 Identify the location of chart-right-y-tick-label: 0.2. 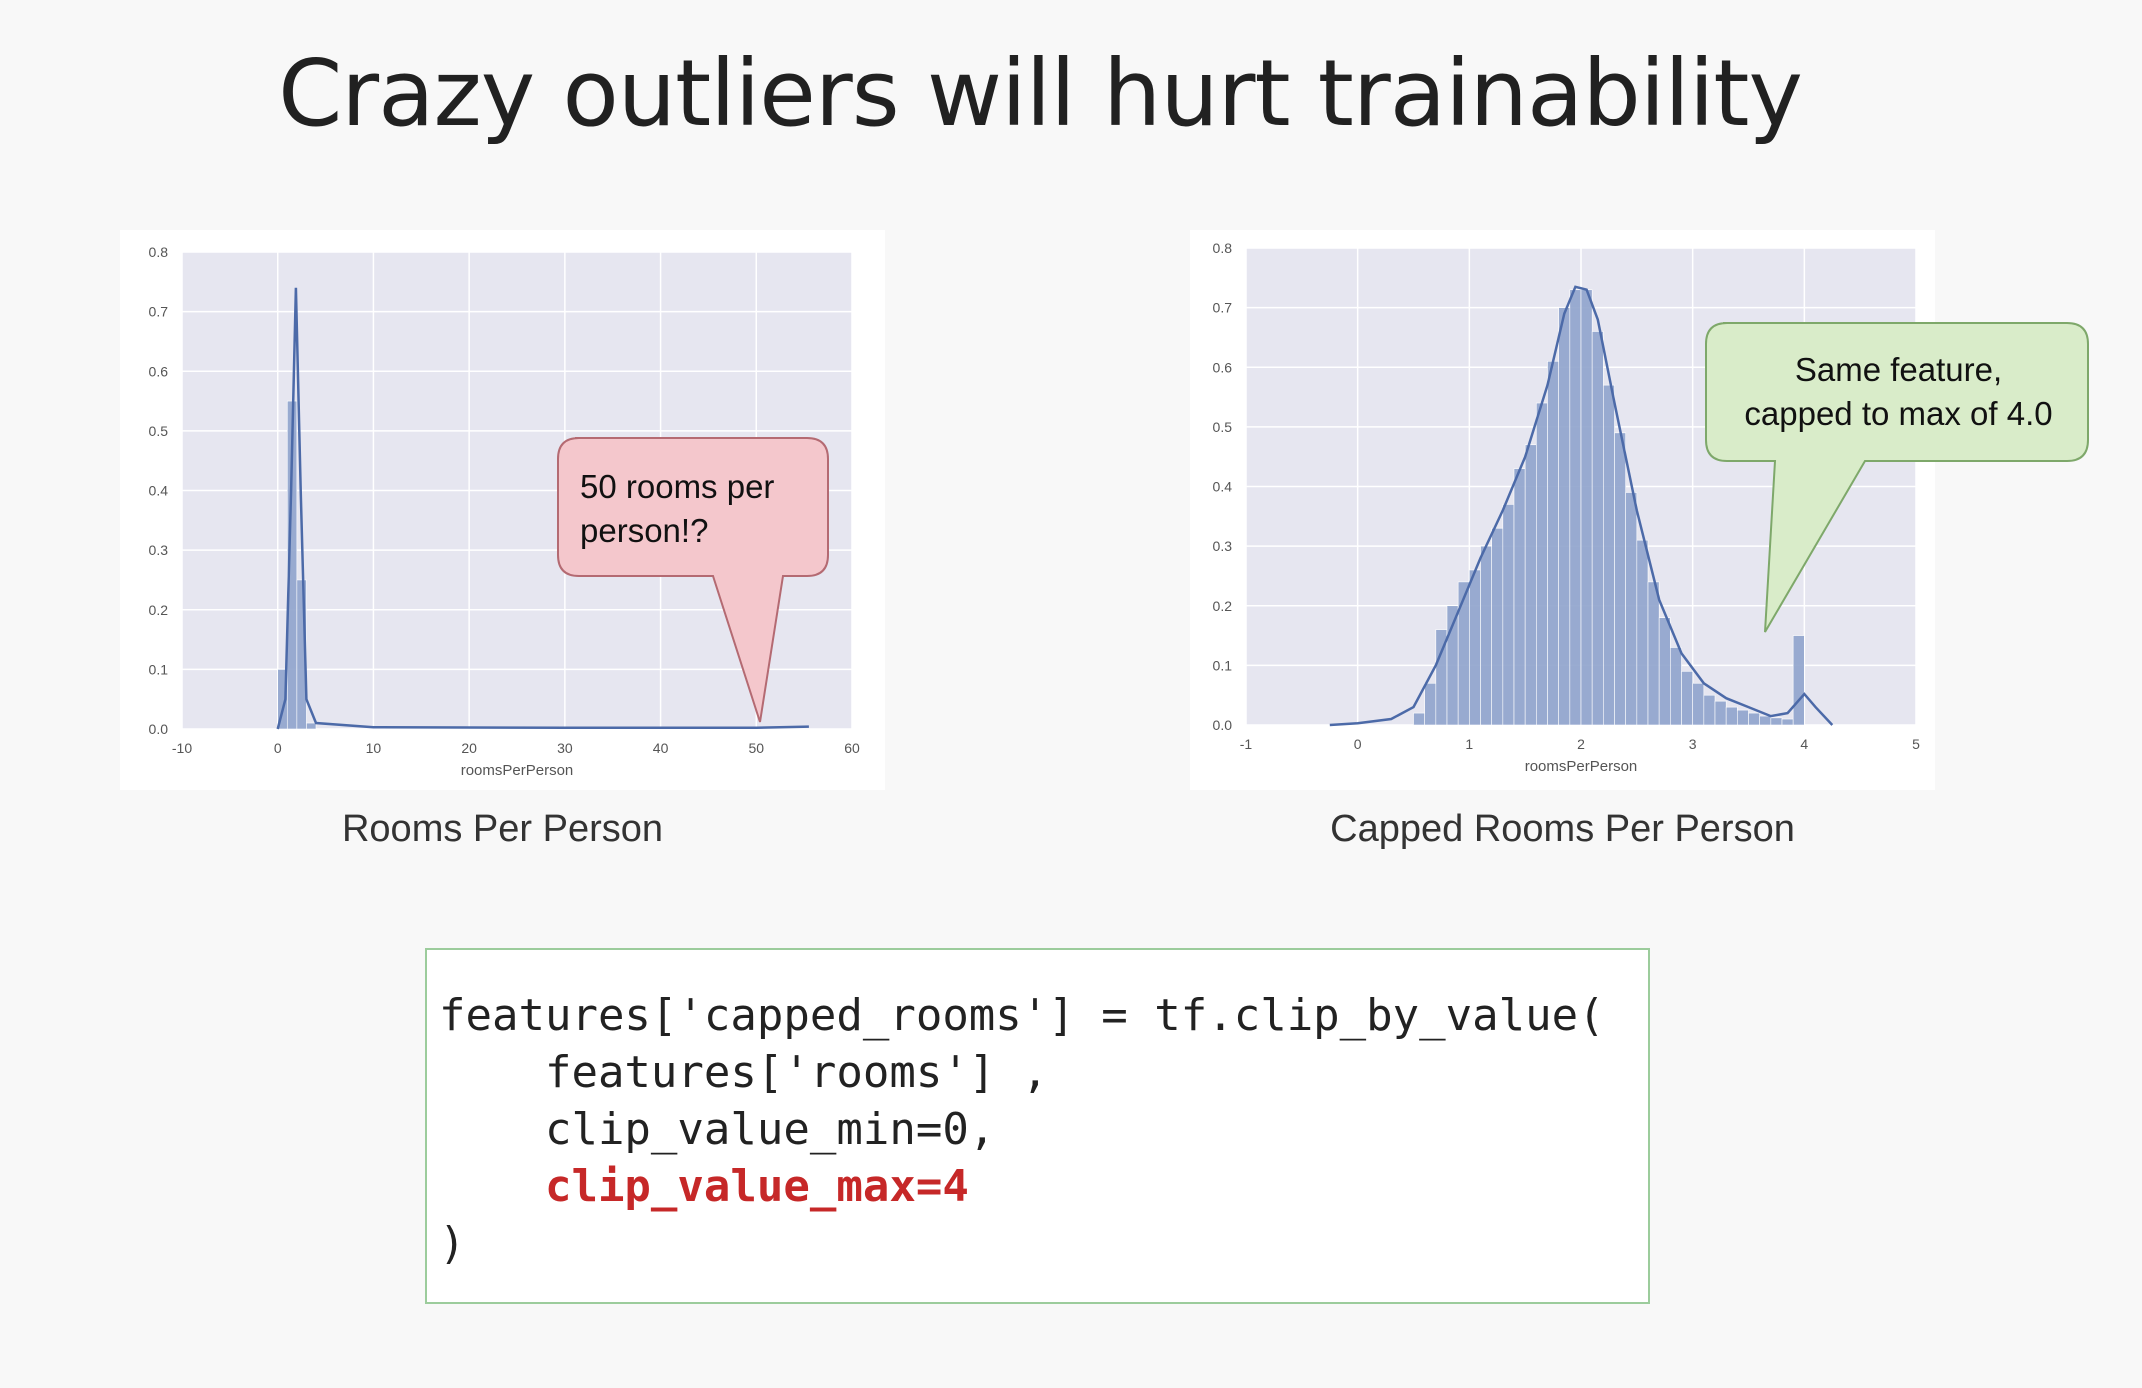
(1223, 606).